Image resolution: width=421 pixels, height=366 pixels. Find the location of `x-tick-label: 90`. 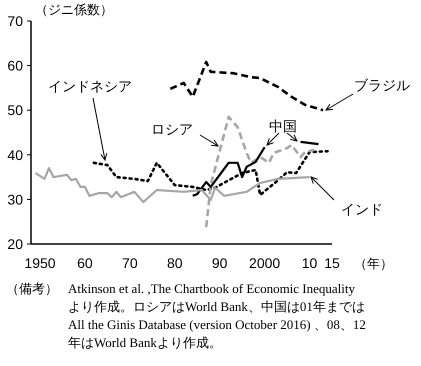

x-tick-label: 90 is located at coordinates (220, 263).